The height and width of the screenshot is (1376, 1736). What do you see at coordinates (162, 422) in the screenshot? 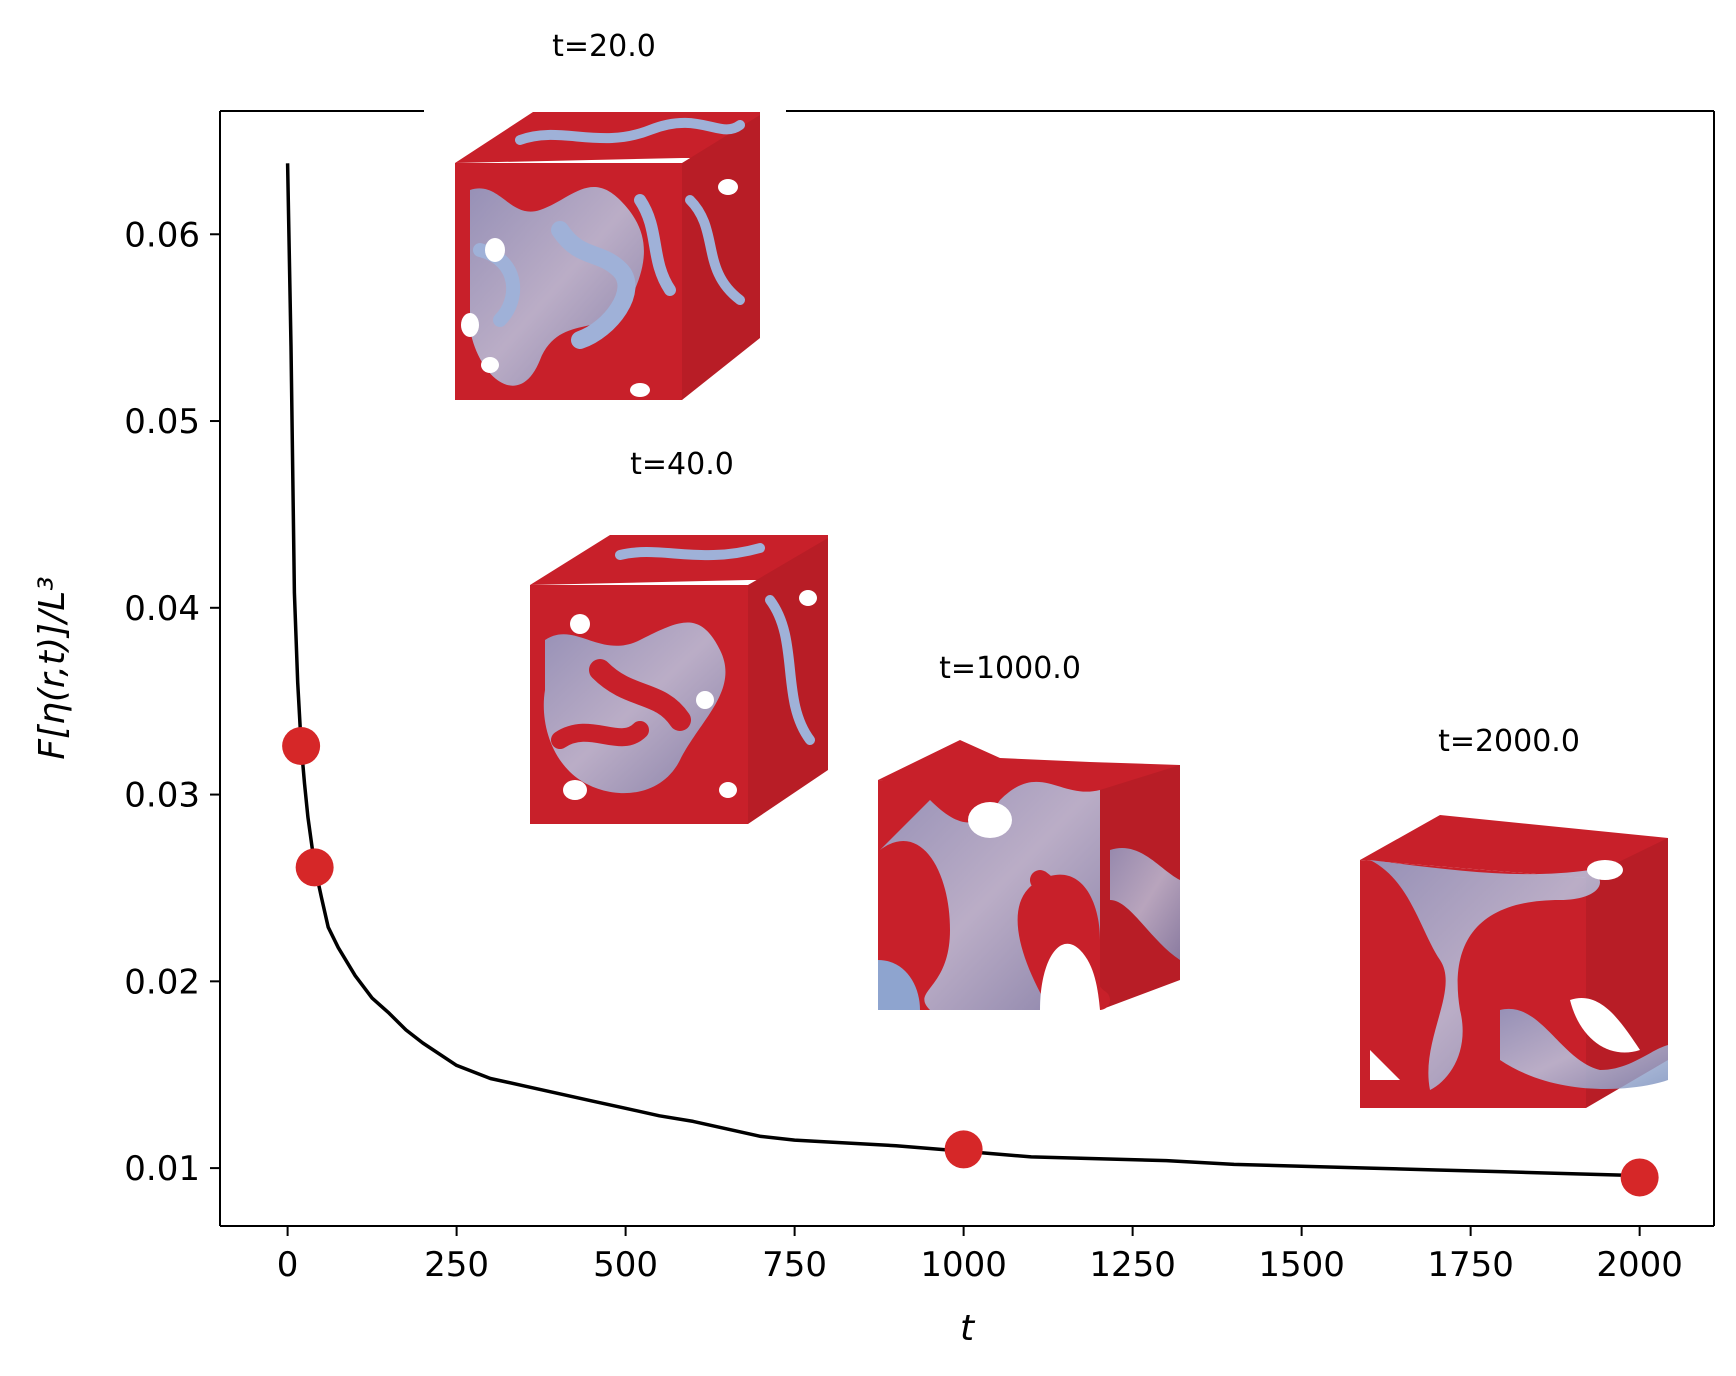
I see `y-tick-label: 0.05` at bounding box center [162, 422].